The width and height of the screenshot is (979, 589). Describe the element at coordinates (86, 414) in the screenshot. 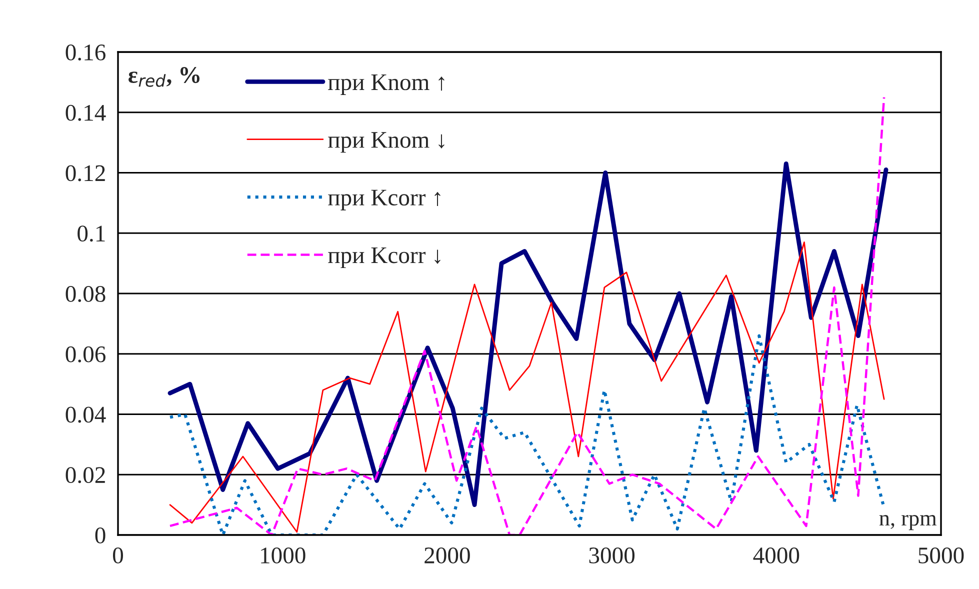

I see `y-tick-label: 0.04` at that location.